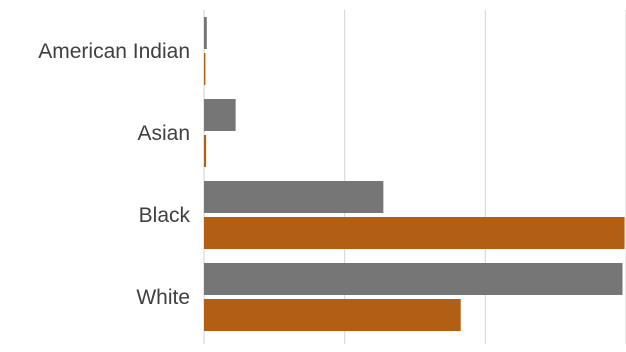  Describe the element at coordinates (163, 133) in the screenshot. I see `category-label: Asian` at that location.